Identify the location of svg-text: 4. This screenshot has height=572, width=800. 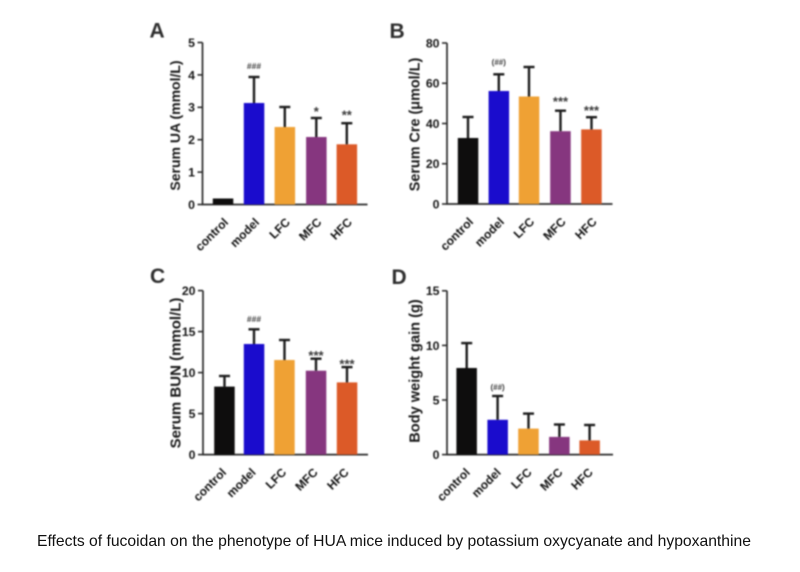
(191, 75).